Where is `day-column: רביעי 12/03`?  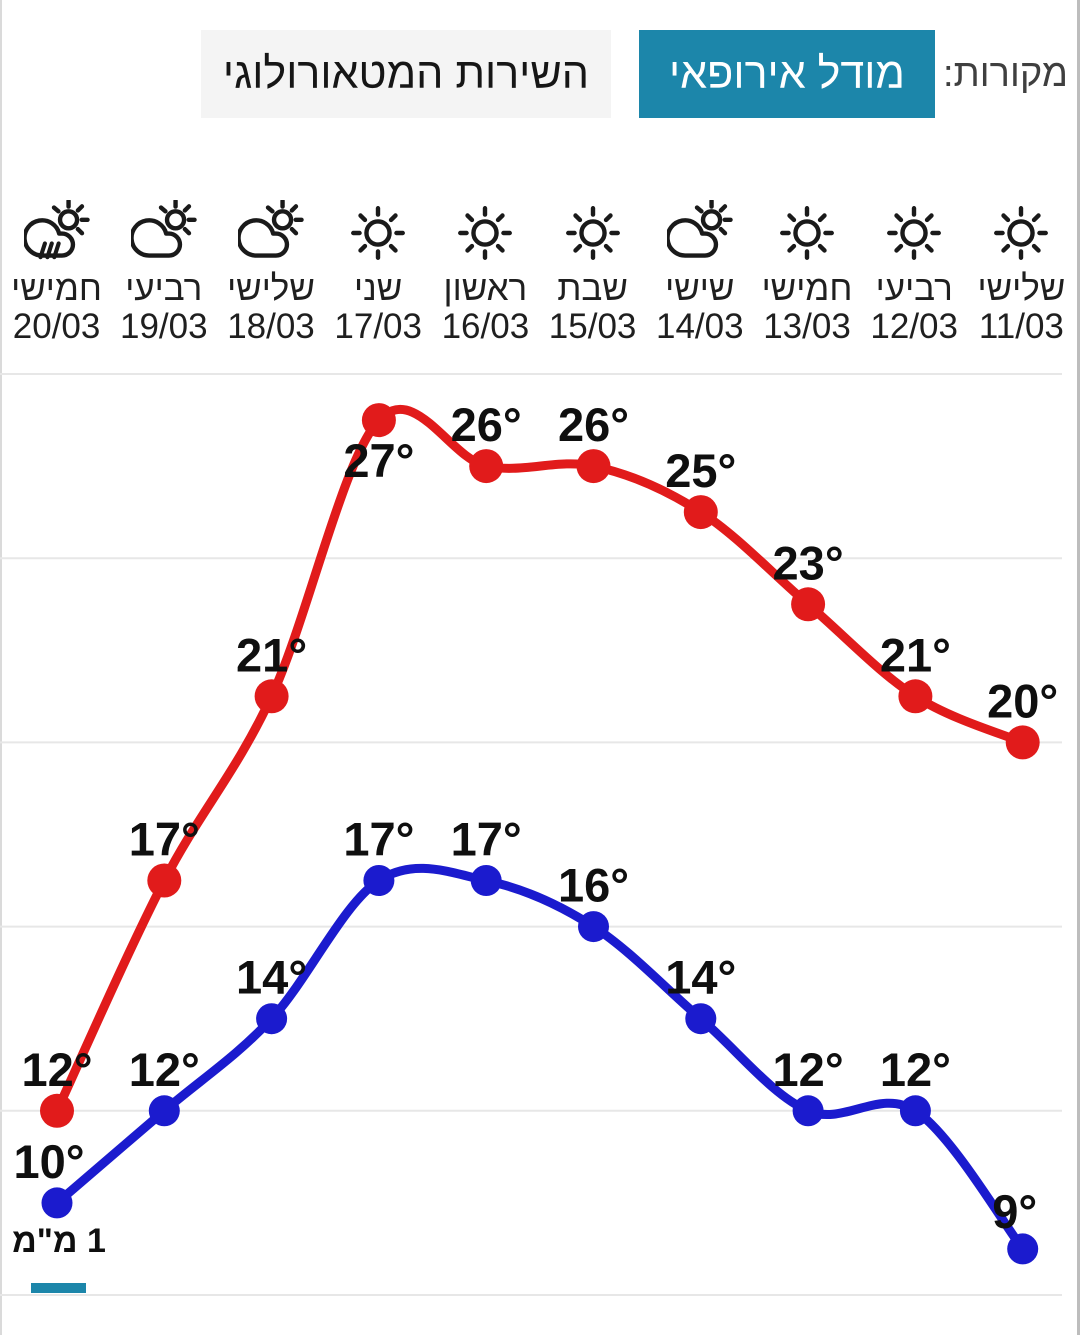
day-column: רביעי 12/03 is located at coordinates (914, 272).